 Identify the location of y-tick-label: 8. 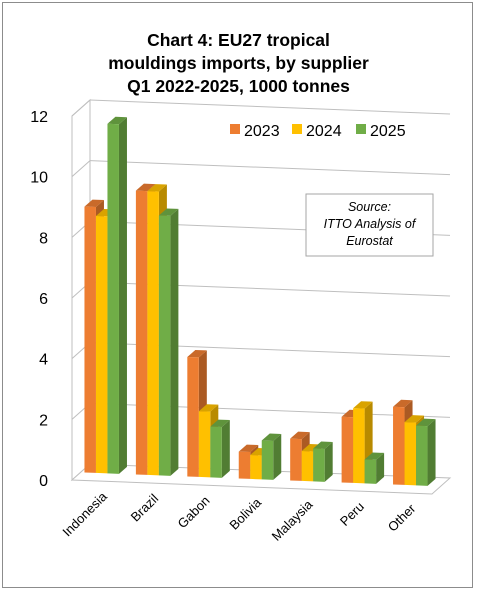
(43, 238).